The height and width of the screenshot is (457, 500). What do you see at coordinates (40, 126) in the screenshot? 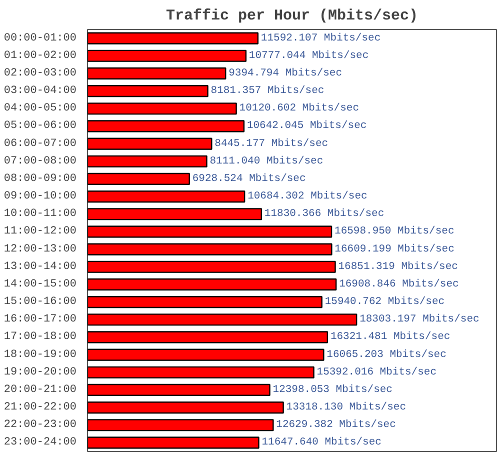
I see `y-tick-label: 05:00-06:00` at bounding box center [40, 126].